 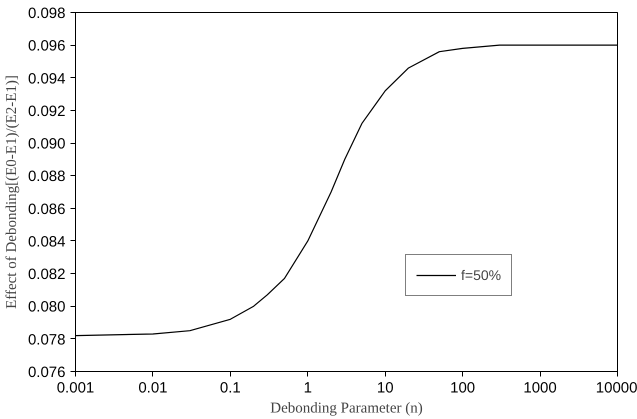 I want to click on y-tick-label: 0.092, so click(x=47, y=111).